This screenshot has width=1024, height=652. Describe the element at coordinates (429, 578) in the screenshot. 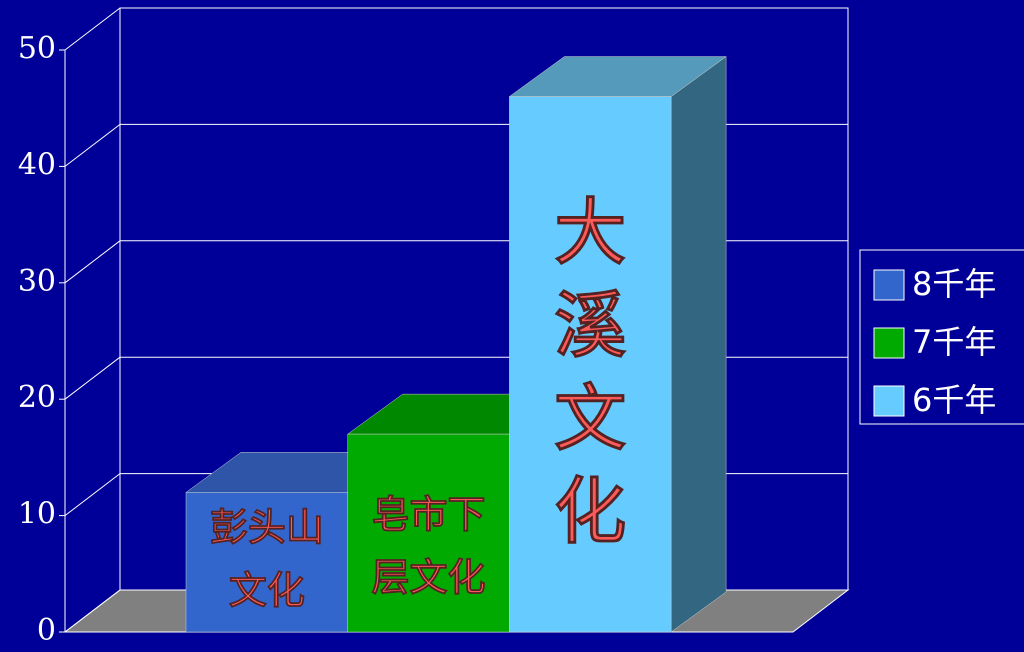

I see `bar-label: 层文化` at that location.